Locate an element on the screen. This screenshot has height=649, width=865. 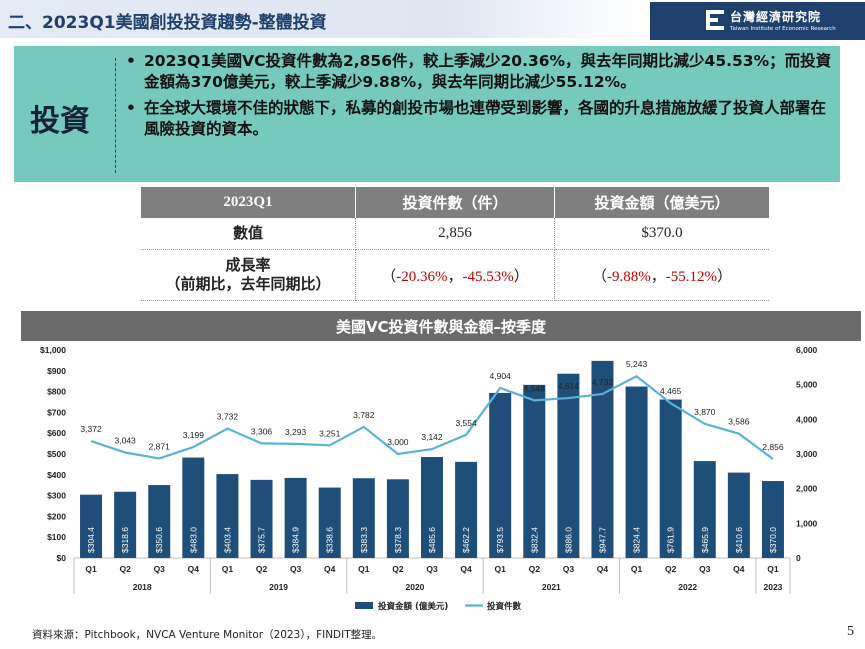
year-label: 2023 is located at coordinates (772, 587).